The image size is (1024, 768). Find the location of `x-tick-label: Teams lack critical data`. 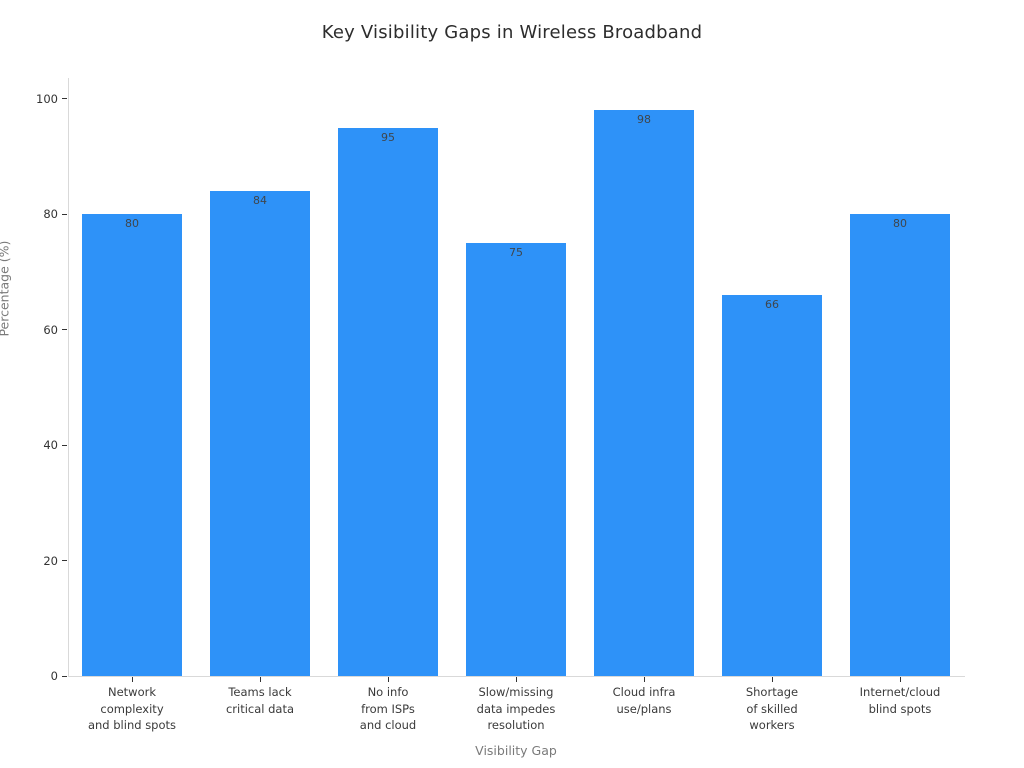

x-tick-label: Teams lack critical data is located at coordinates (260, 700).